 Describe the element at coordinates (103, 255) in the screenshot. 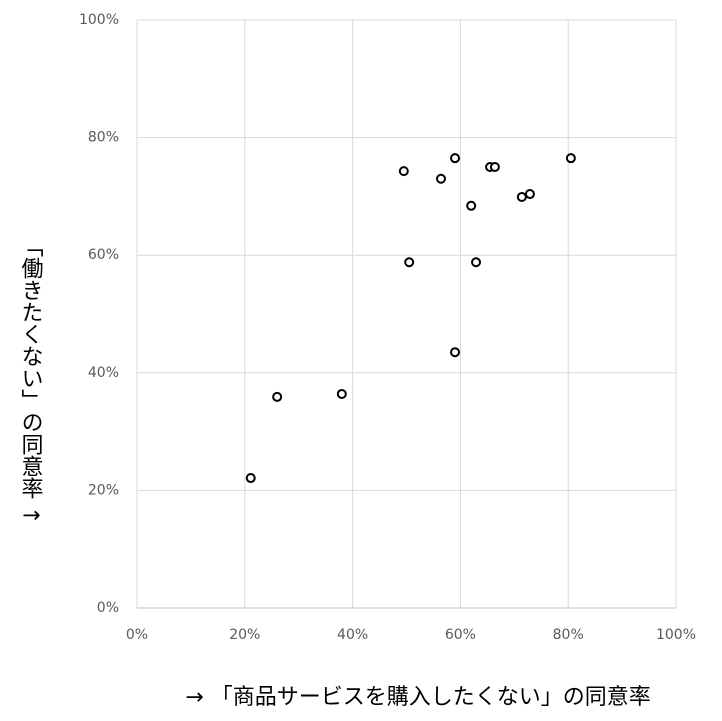

I see `y-tick-label: 60%` at that location.